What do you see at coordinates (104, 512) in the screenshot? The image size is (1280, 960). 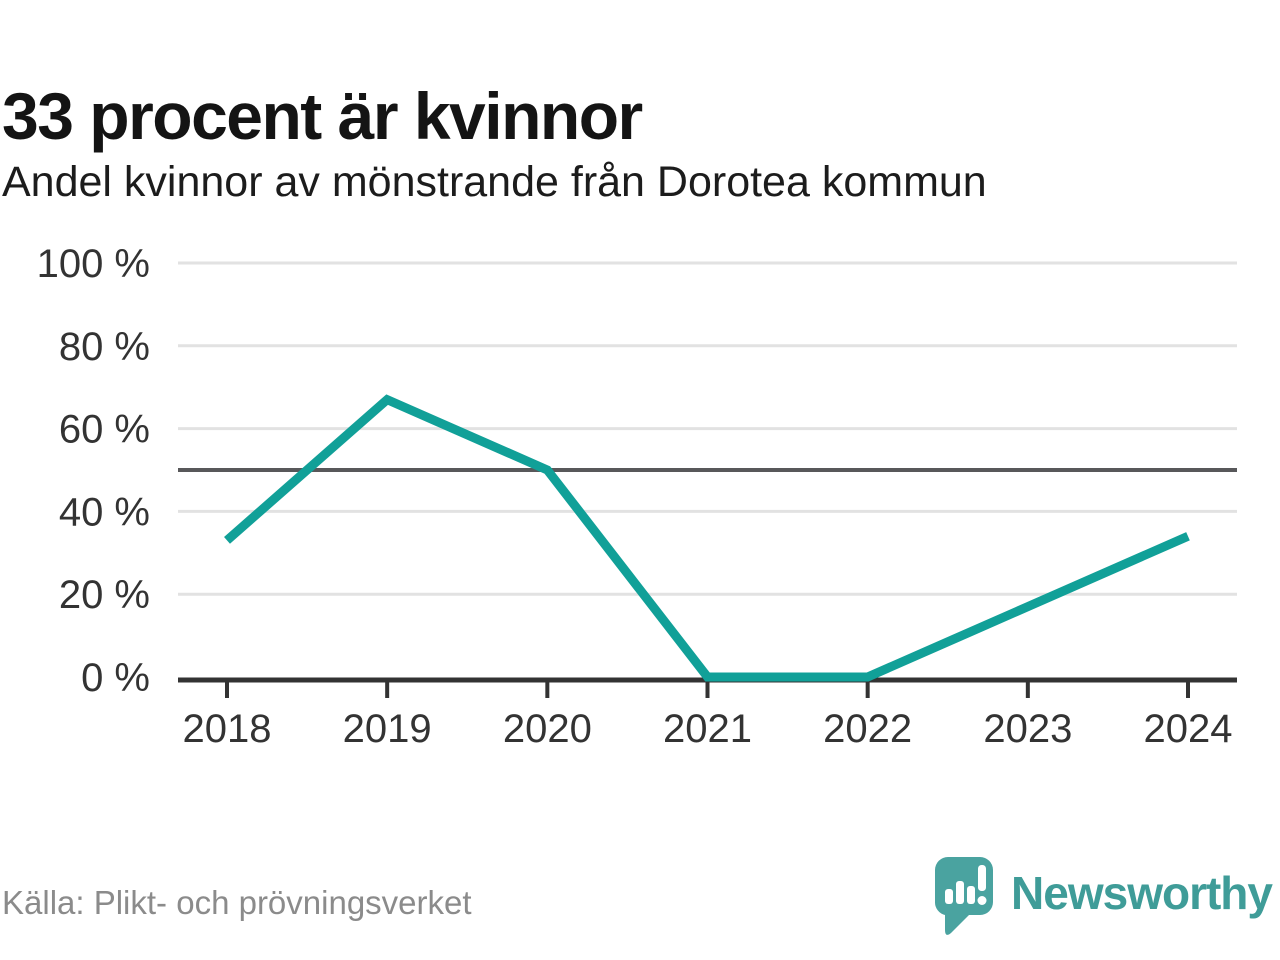 I see `y-axis-label: 40 %` at bounding box center [104, 512].